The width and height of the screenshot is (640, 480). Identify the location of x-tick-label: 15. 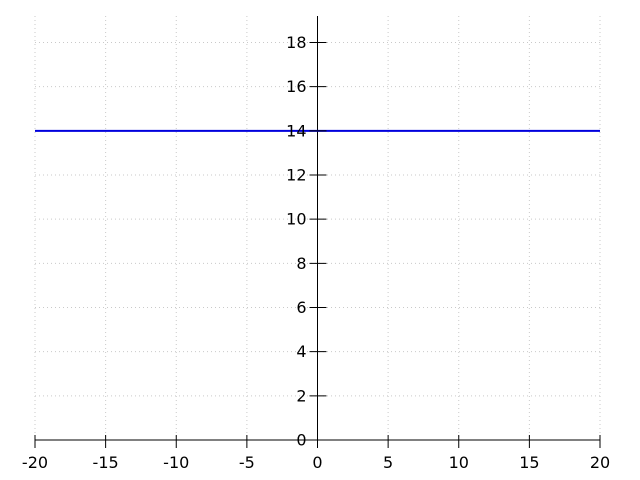
(529, 462).